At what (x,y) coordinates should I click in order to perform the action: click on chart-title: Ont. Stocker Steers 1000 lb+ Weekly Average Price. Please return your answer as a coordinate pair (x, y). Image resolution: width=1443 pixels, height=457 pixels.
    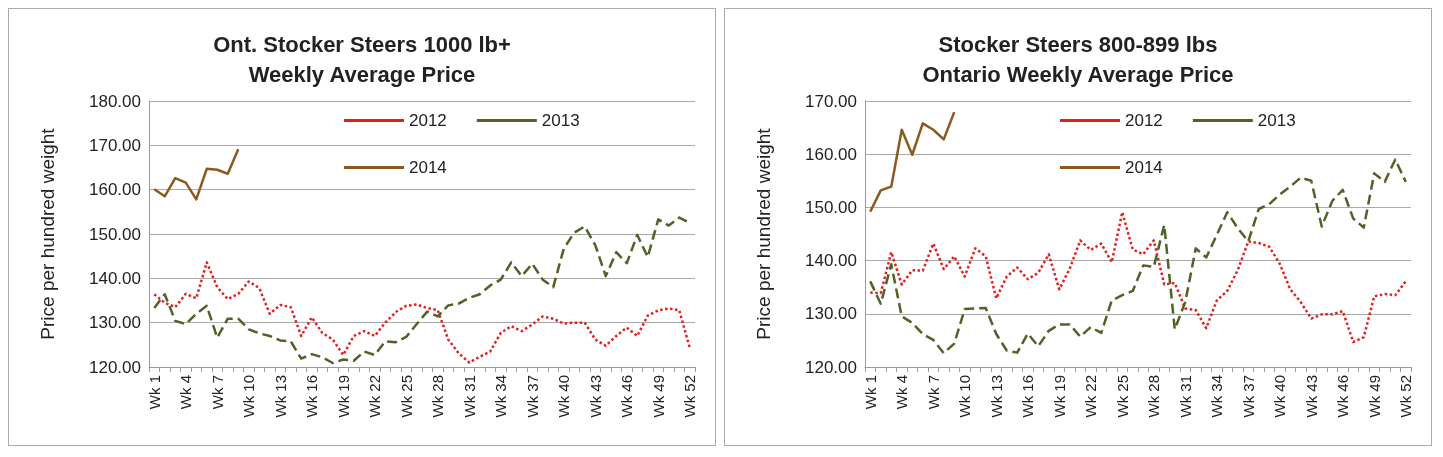
    Looking at the image, I should click on (362, 59).